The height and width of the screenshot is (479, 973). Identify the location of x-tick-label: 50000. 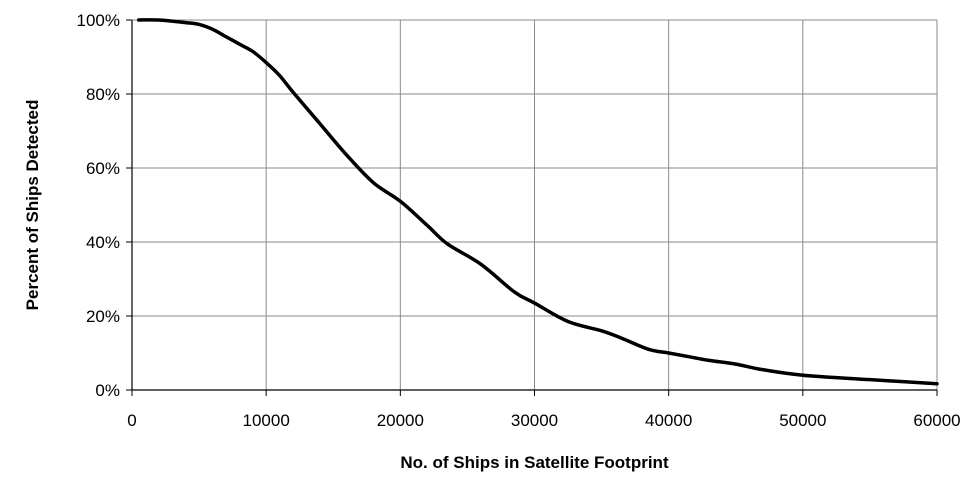
(802, 420).